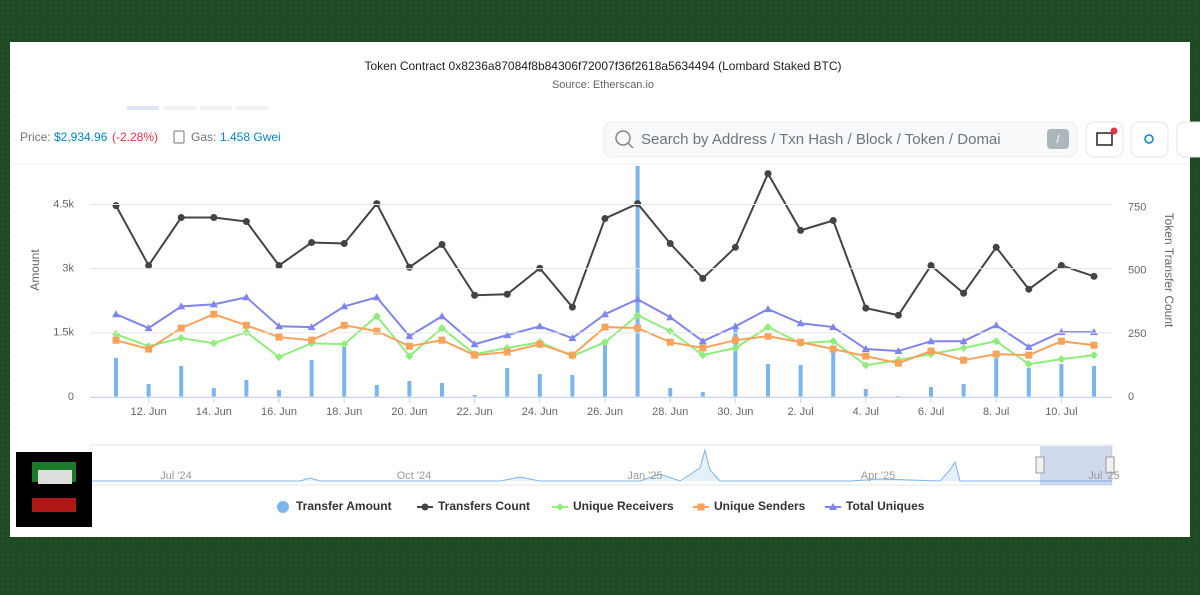  What do you see at coordinates (1076, 465) in the screenshot?
I see `navigator-selection` at bounding box center [1076, 465].